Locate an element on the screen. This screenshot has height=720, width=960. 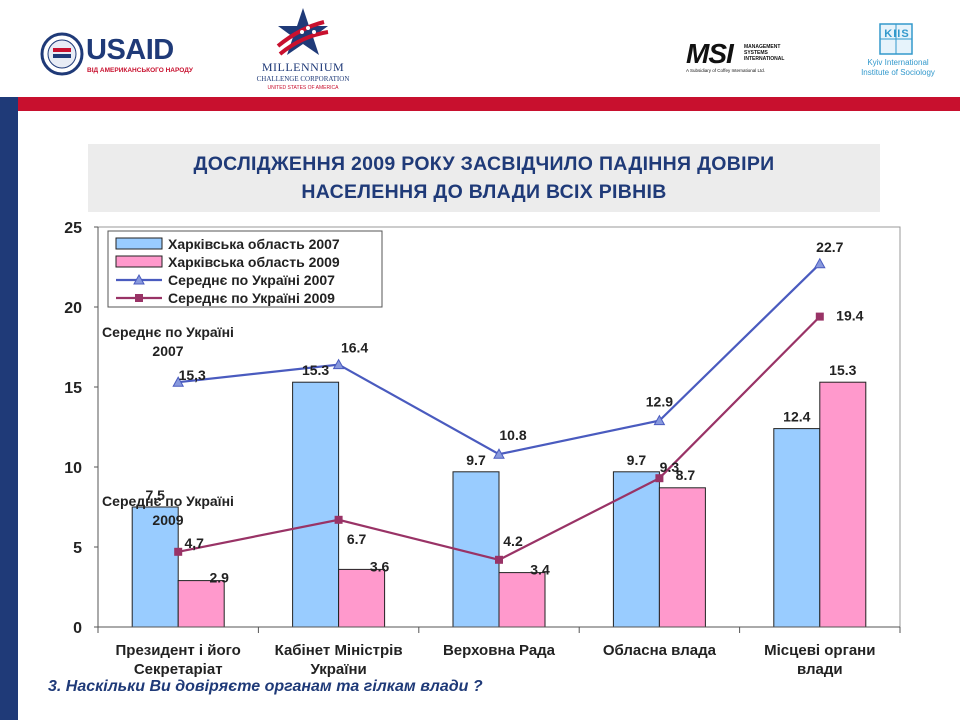
msi-line1: MANAGEMENT is located at coordinates (762, 47).